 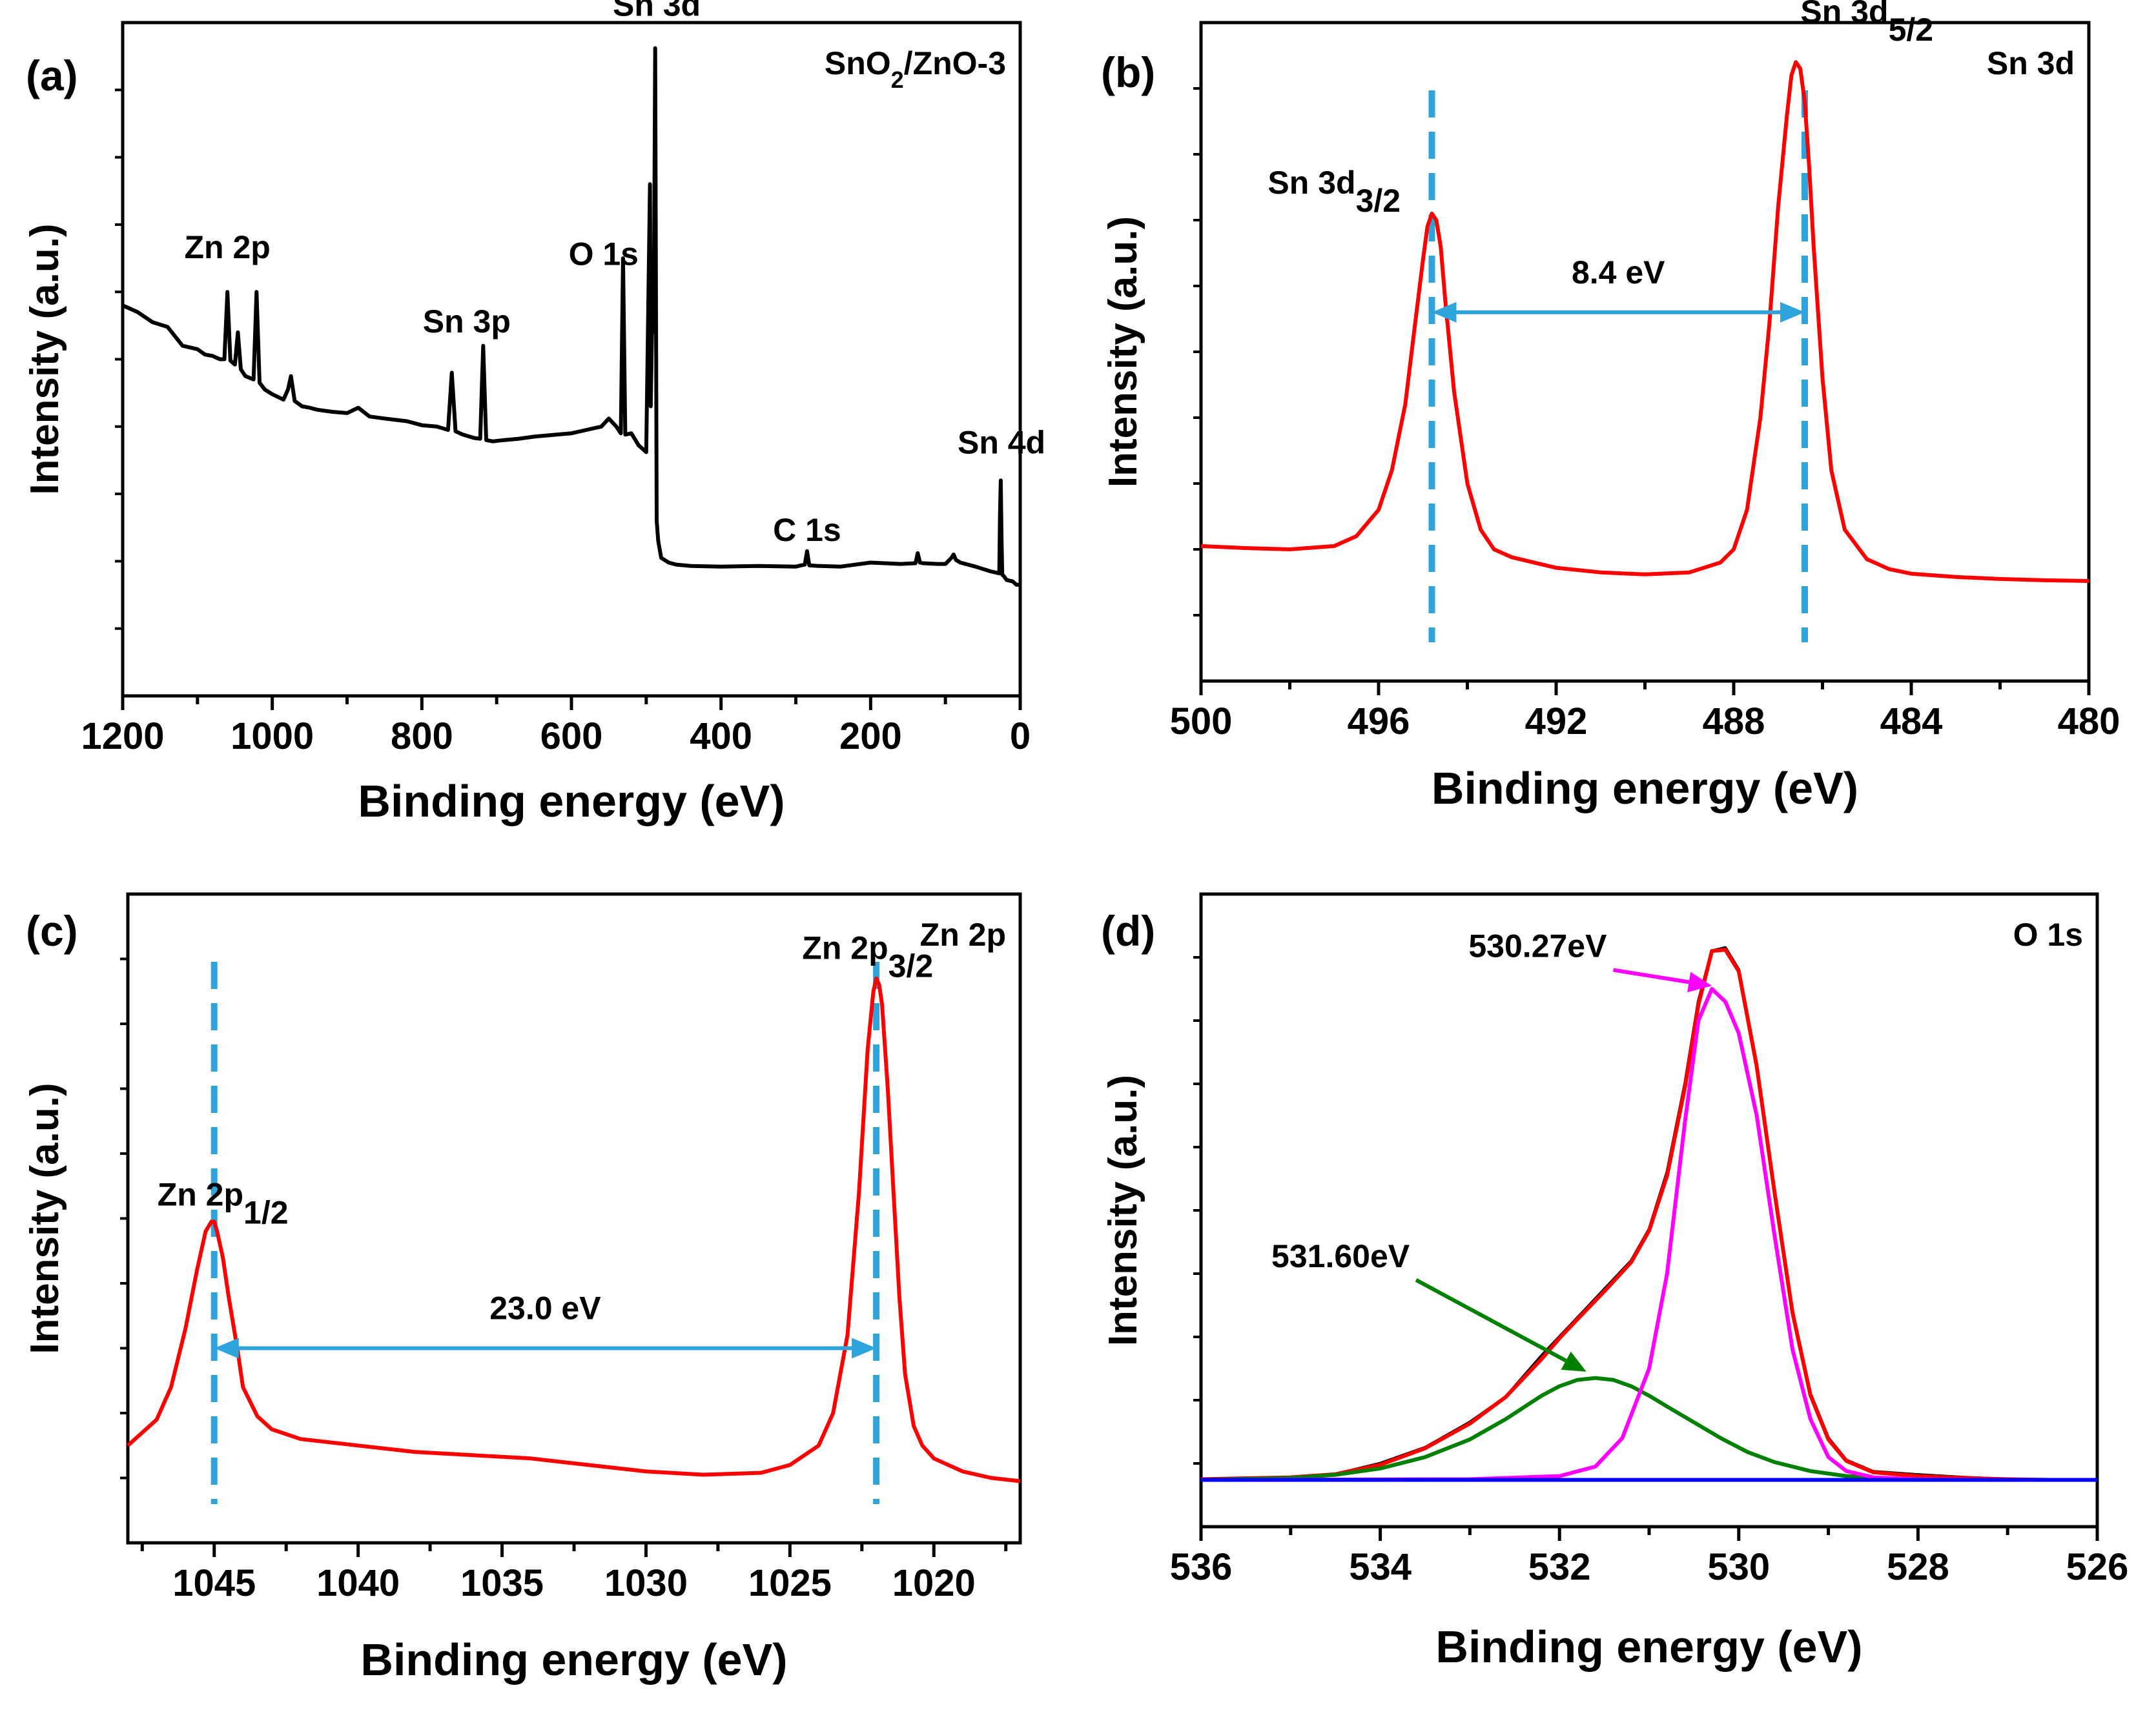 I want to click on x-tick-label: 200, so click(x=871, y=736).